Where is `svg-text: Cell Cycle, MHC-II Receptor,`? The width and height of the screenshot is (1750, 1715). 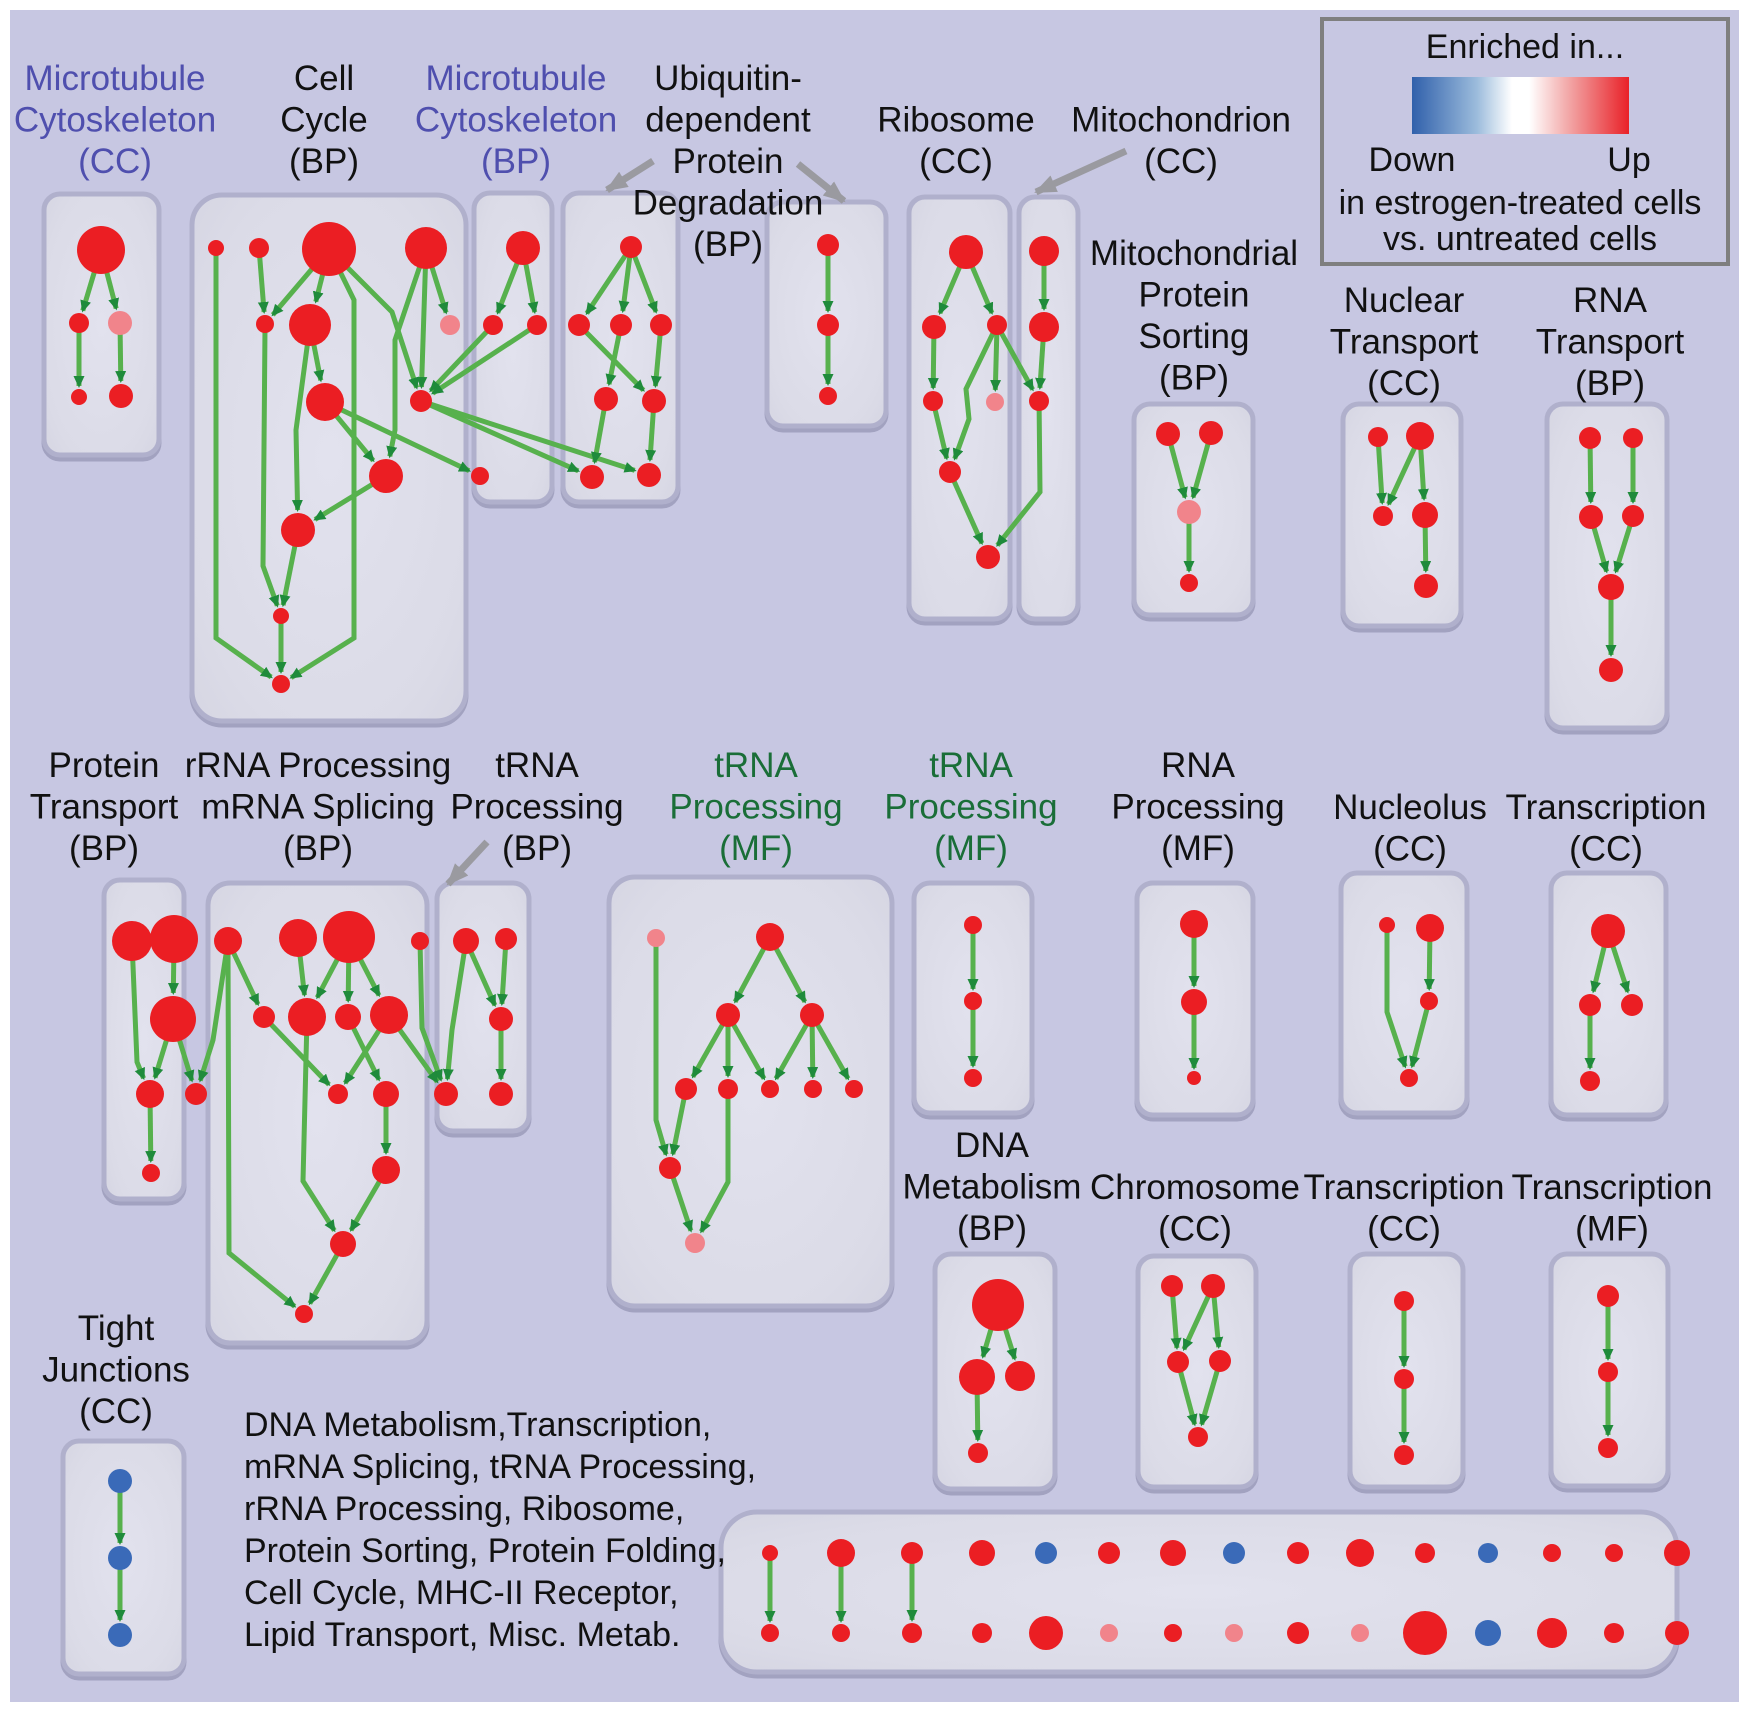 svg-text: Cell Cycle, MHC-II Receptor, is located at coordinates (461, 1593).